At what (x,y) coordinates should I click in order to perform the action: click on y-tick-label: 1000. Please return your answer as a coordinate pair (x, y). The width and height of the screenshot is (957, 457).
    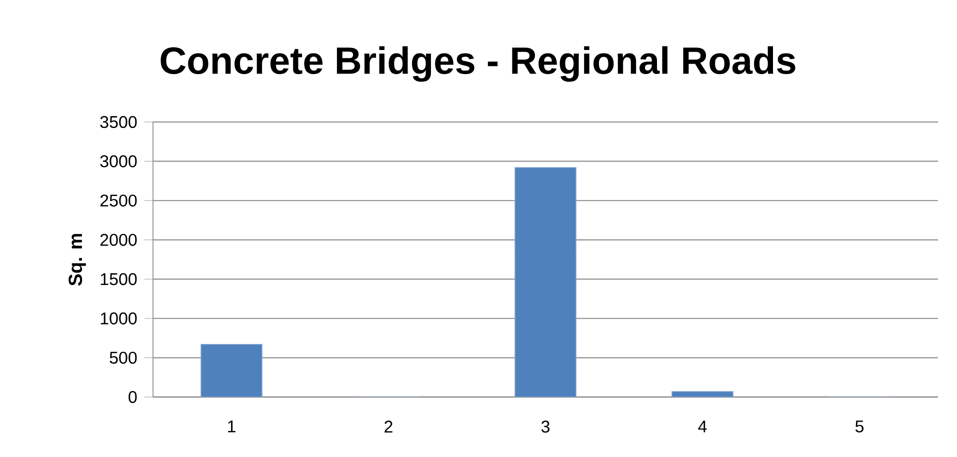
    Looking at the image, I should click on (118, 318).